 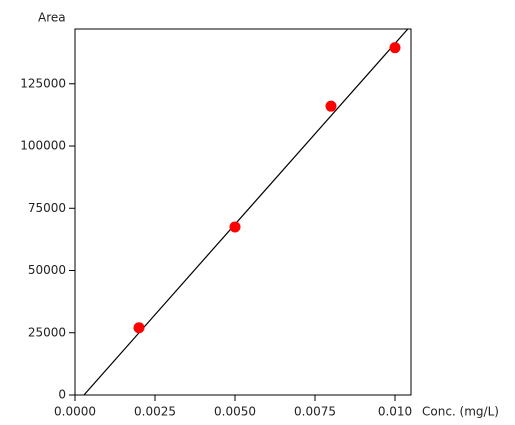 What do you see at coordinates (75, 412) in the screenshot?
I see `x-tick-label: 0.0000` at bounding box center [75, 412].